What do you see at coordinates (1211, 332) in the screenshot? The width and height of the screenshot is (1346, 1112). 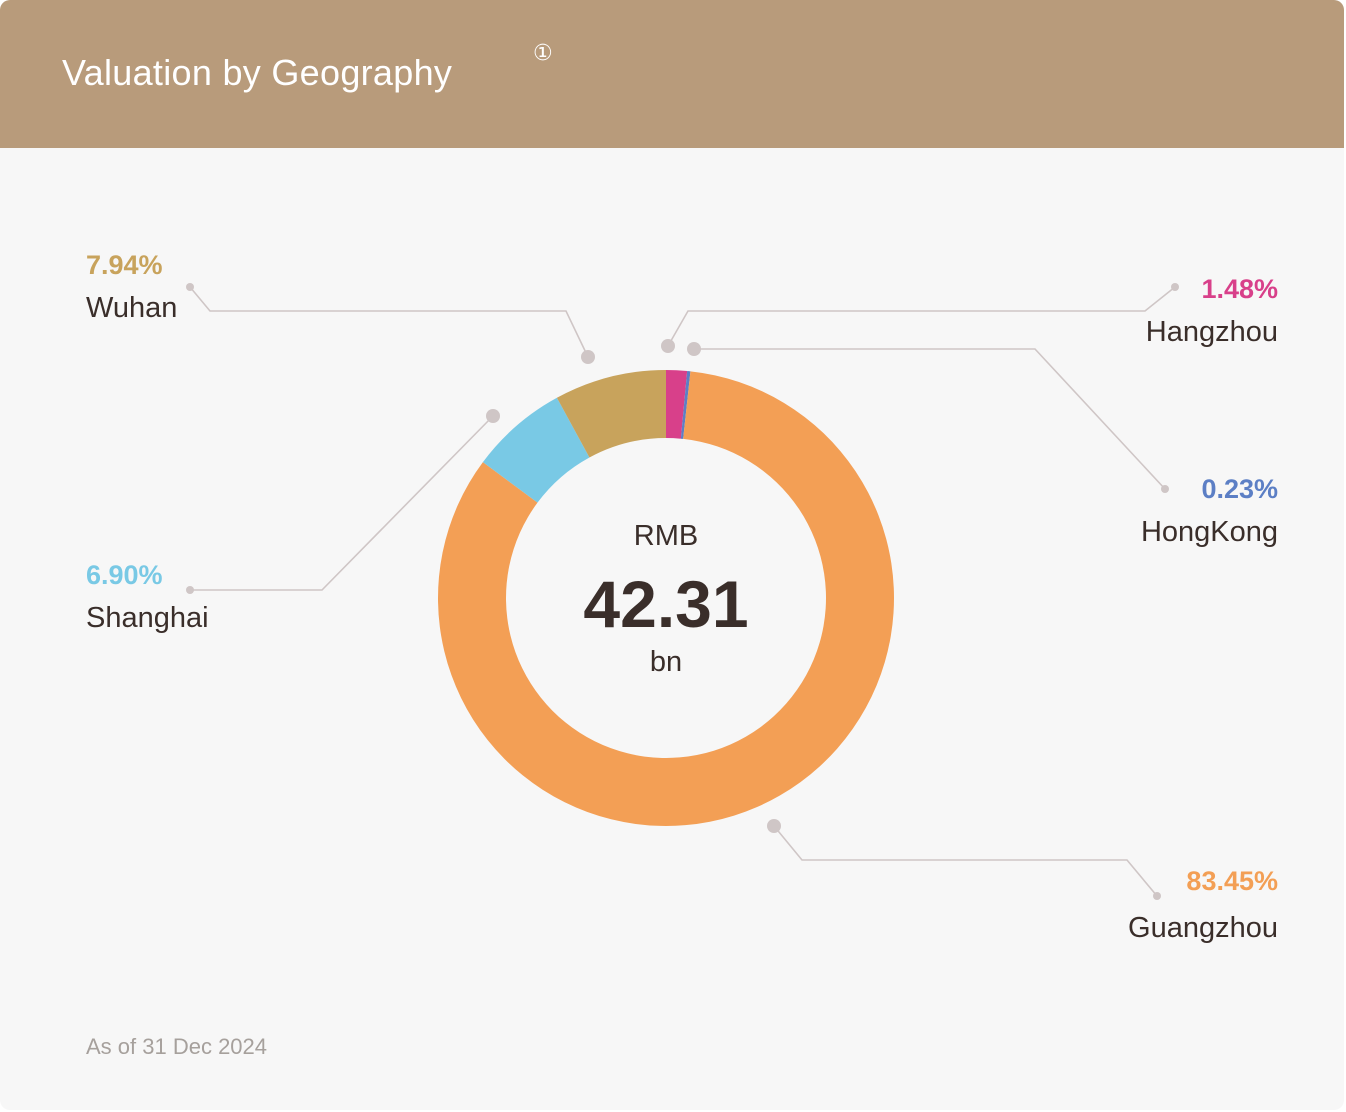 I see `label-name-hangzhou: Hangzhou` at bounding box center [1211, 332].